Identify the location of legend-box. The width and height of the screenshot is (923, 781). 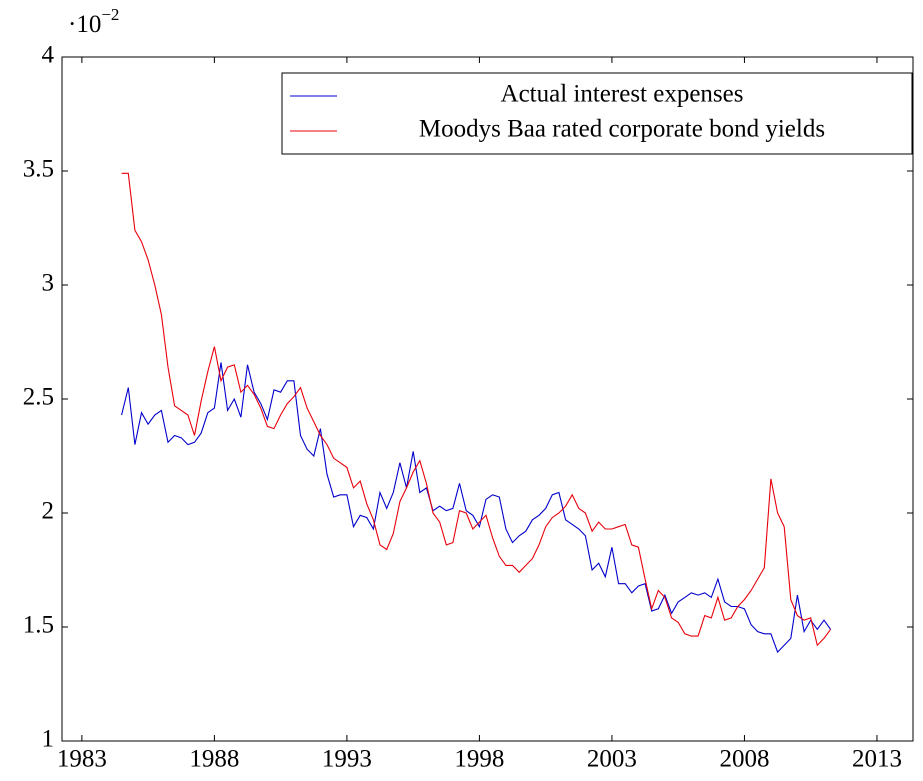
(597, 113).